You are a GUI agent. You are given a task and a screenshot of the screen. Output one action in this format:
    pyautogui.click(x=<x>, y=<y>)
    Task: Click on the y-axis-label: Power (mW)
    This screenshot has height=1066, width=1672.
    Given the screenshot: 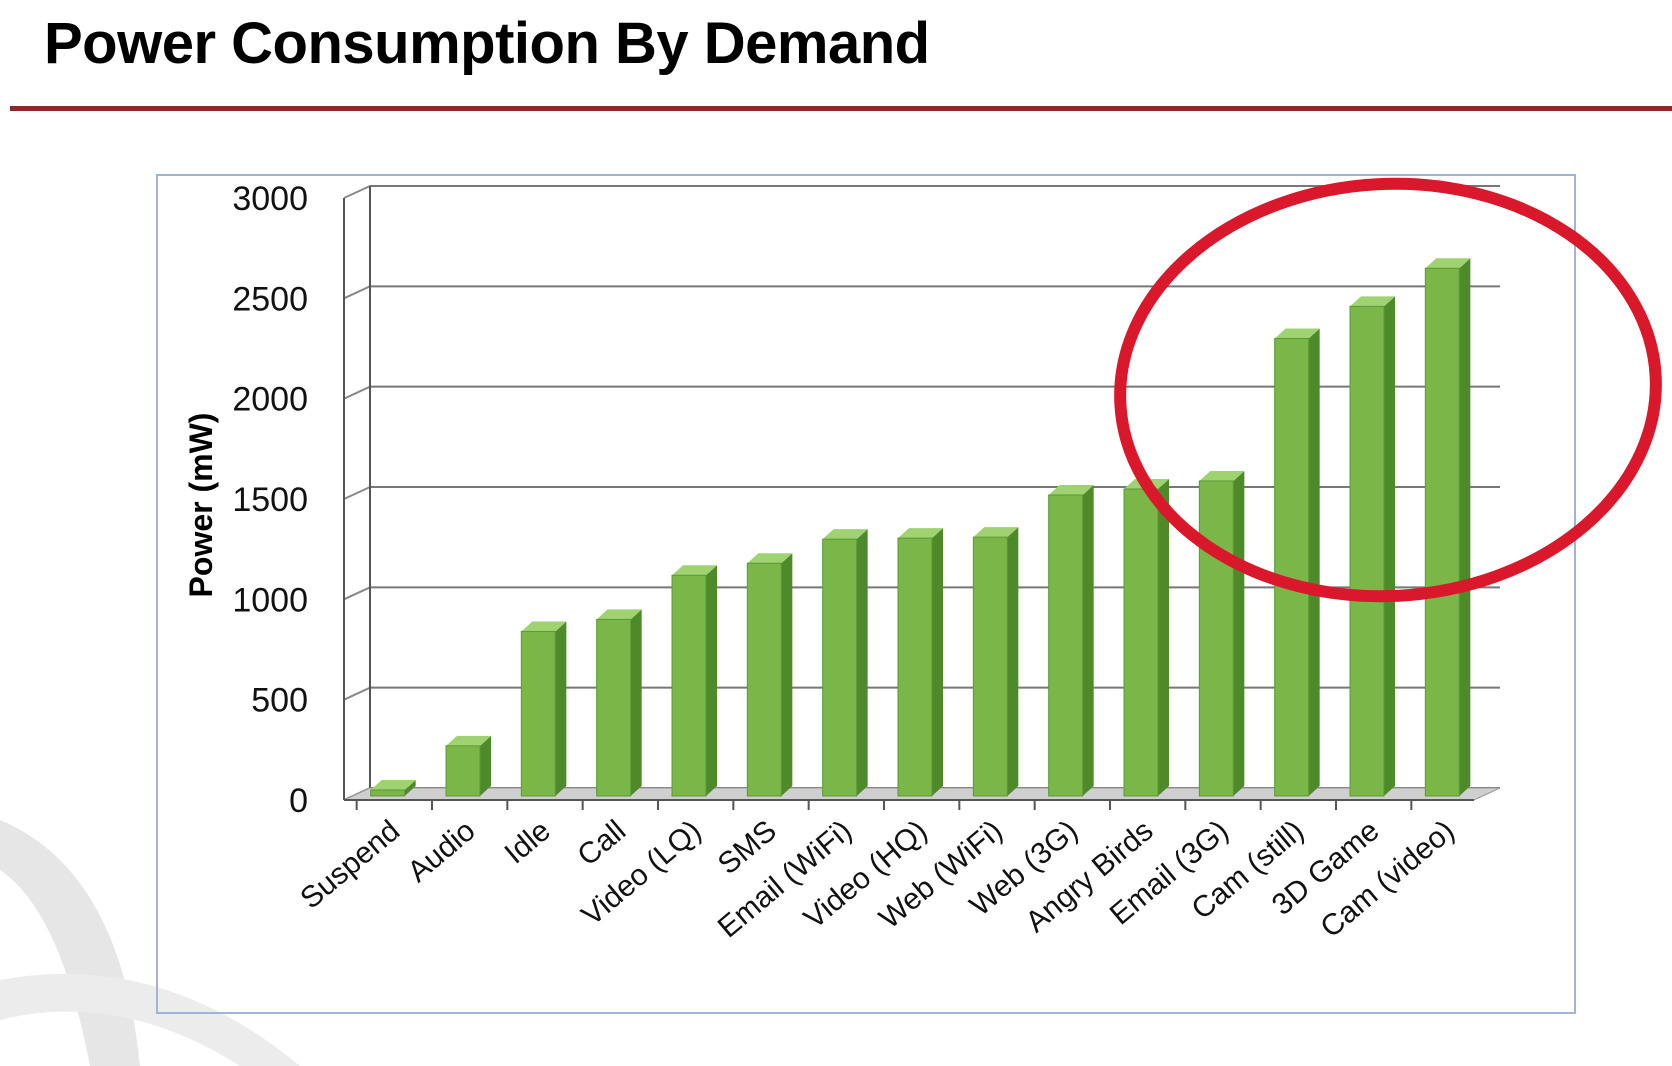 What is the action you would take?
    pyautogui.click(x=201, y=505)
    